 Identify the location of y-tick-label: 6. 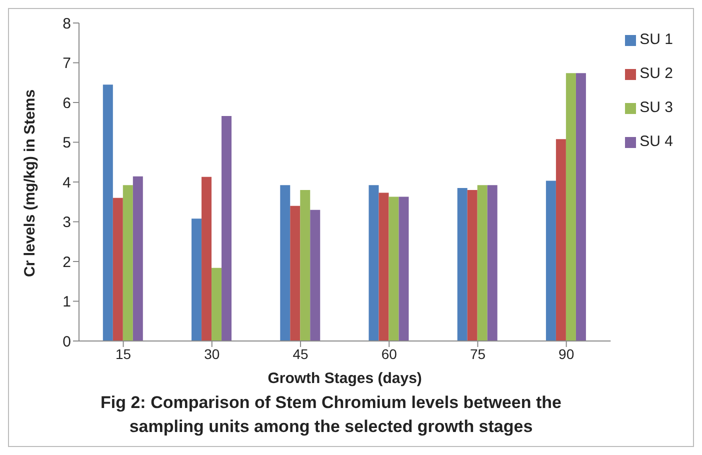
(66, 103).